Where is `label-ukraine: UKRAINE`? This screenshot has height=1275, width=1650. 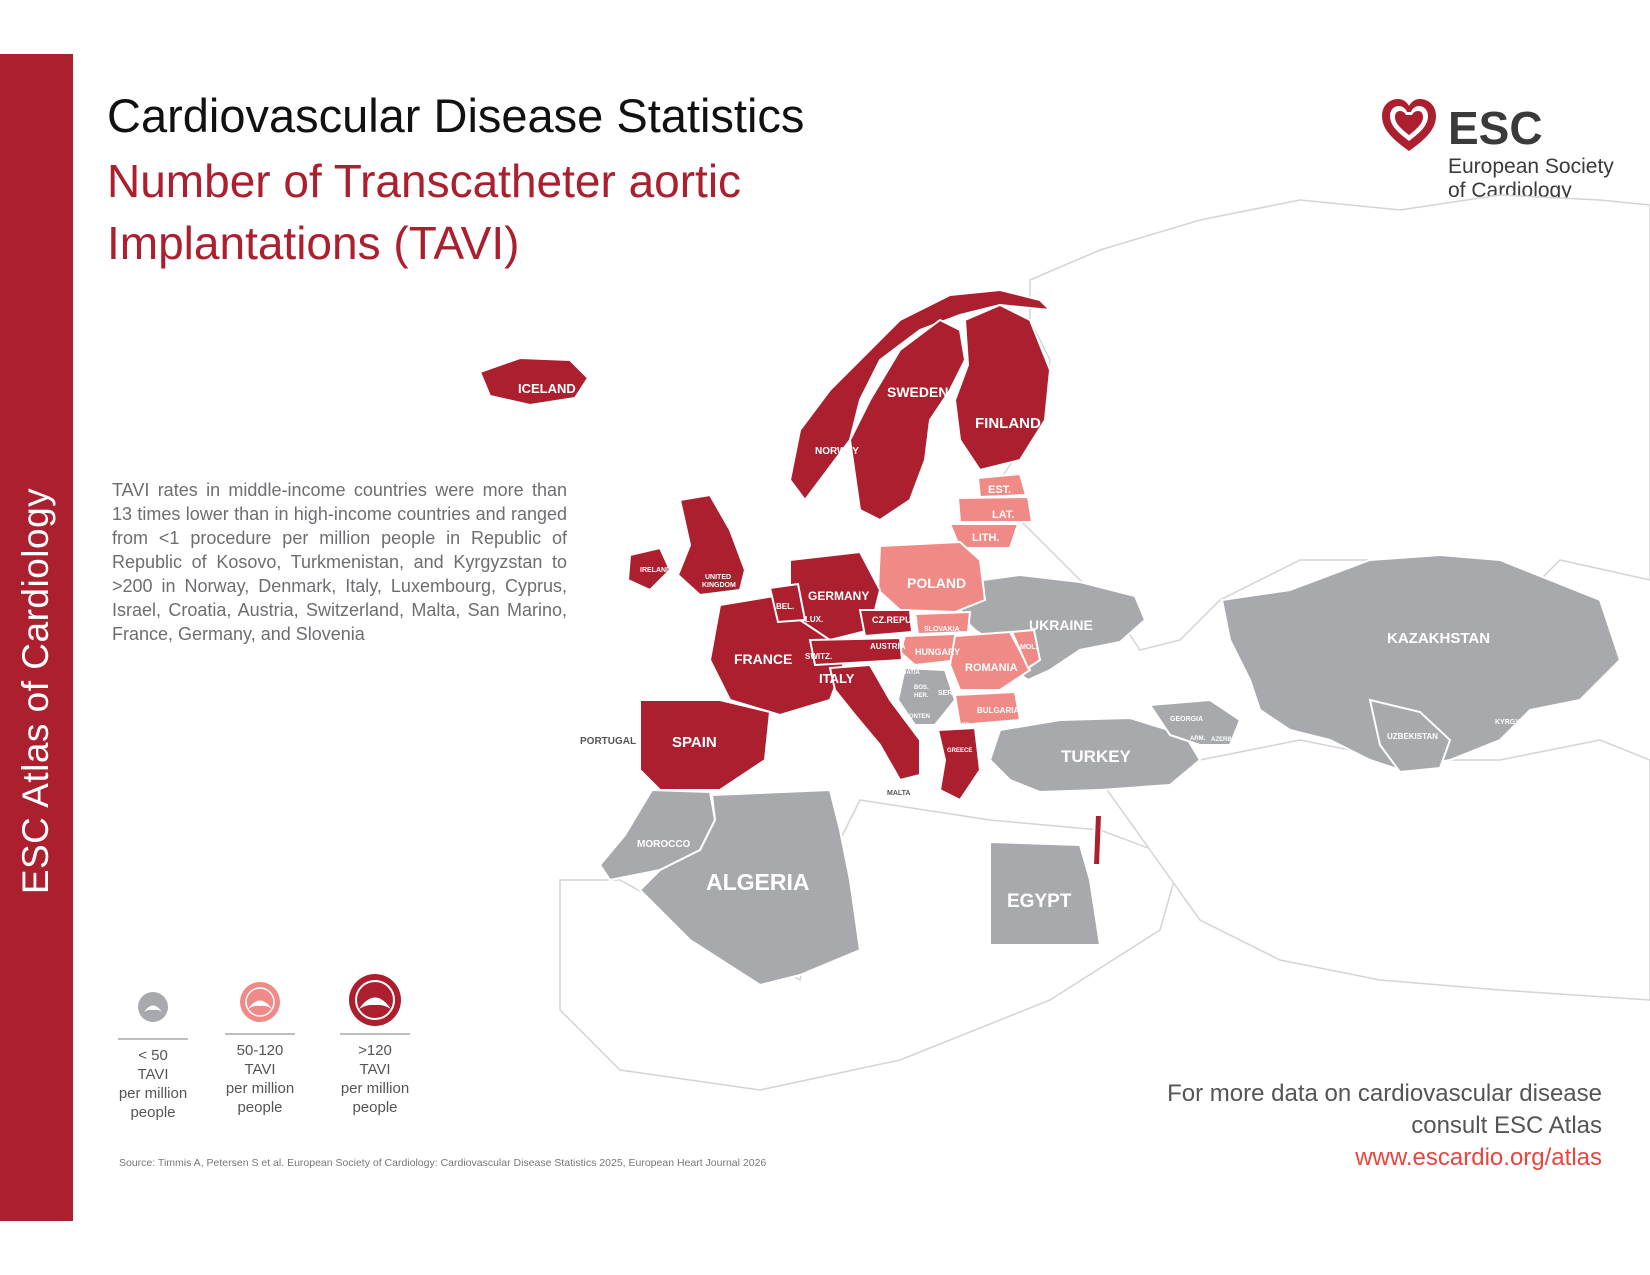 label-ukraine: UKRAINE is located at coordinates (1061, 625).